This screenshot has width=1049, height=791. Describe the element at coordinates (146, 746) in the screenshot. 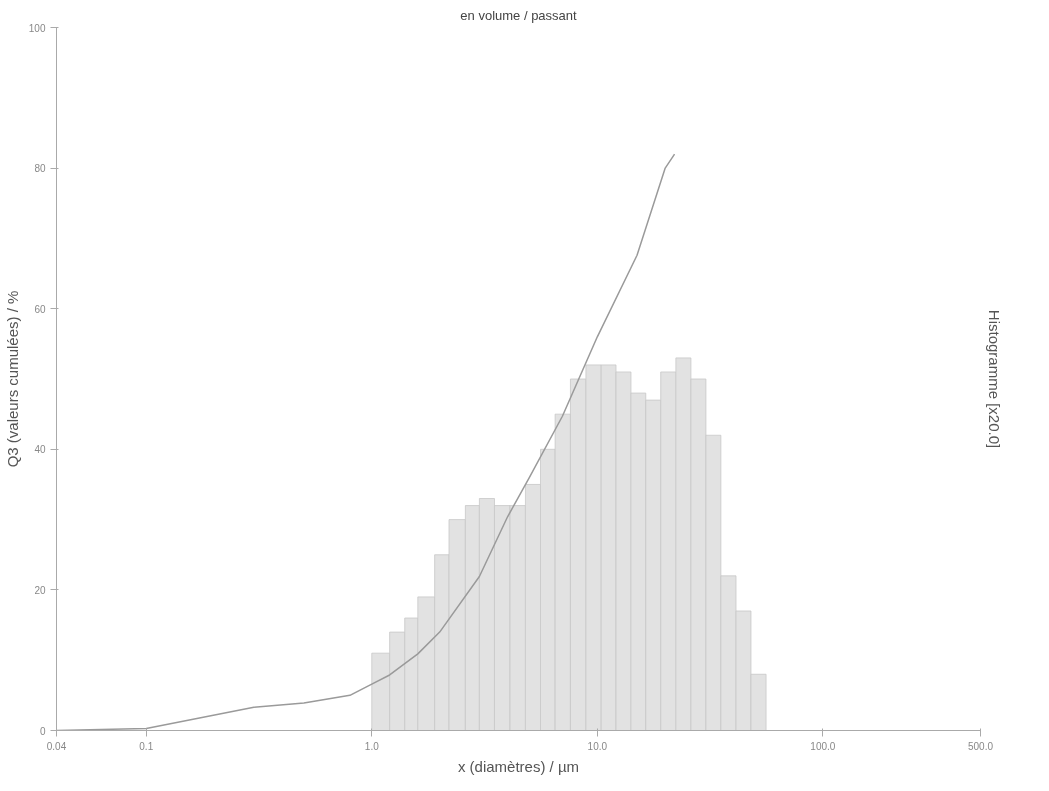

I see `x-tick-label: 0.1` at that location.